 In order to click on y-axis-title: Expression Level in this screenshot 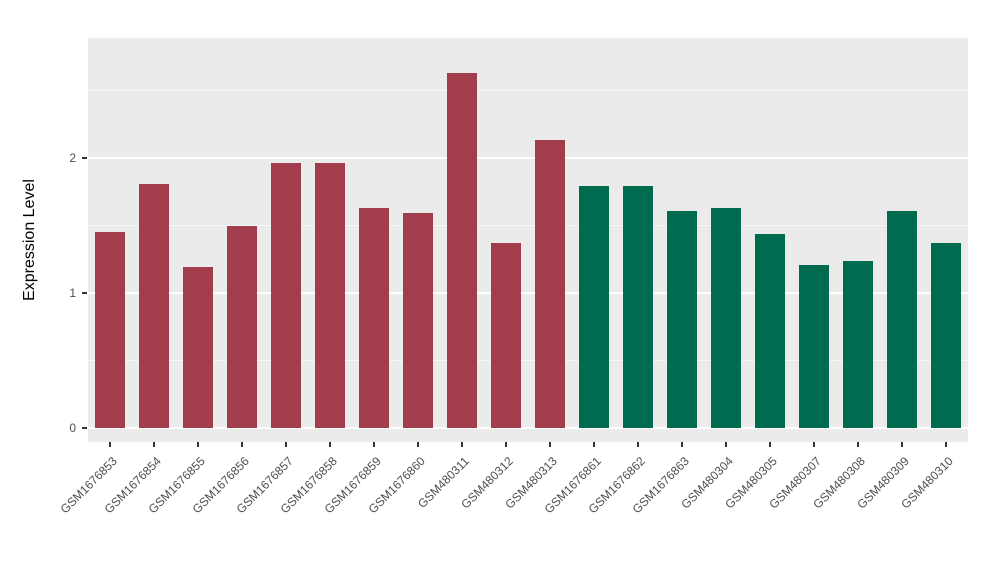, I will do `click(29, 240)`.